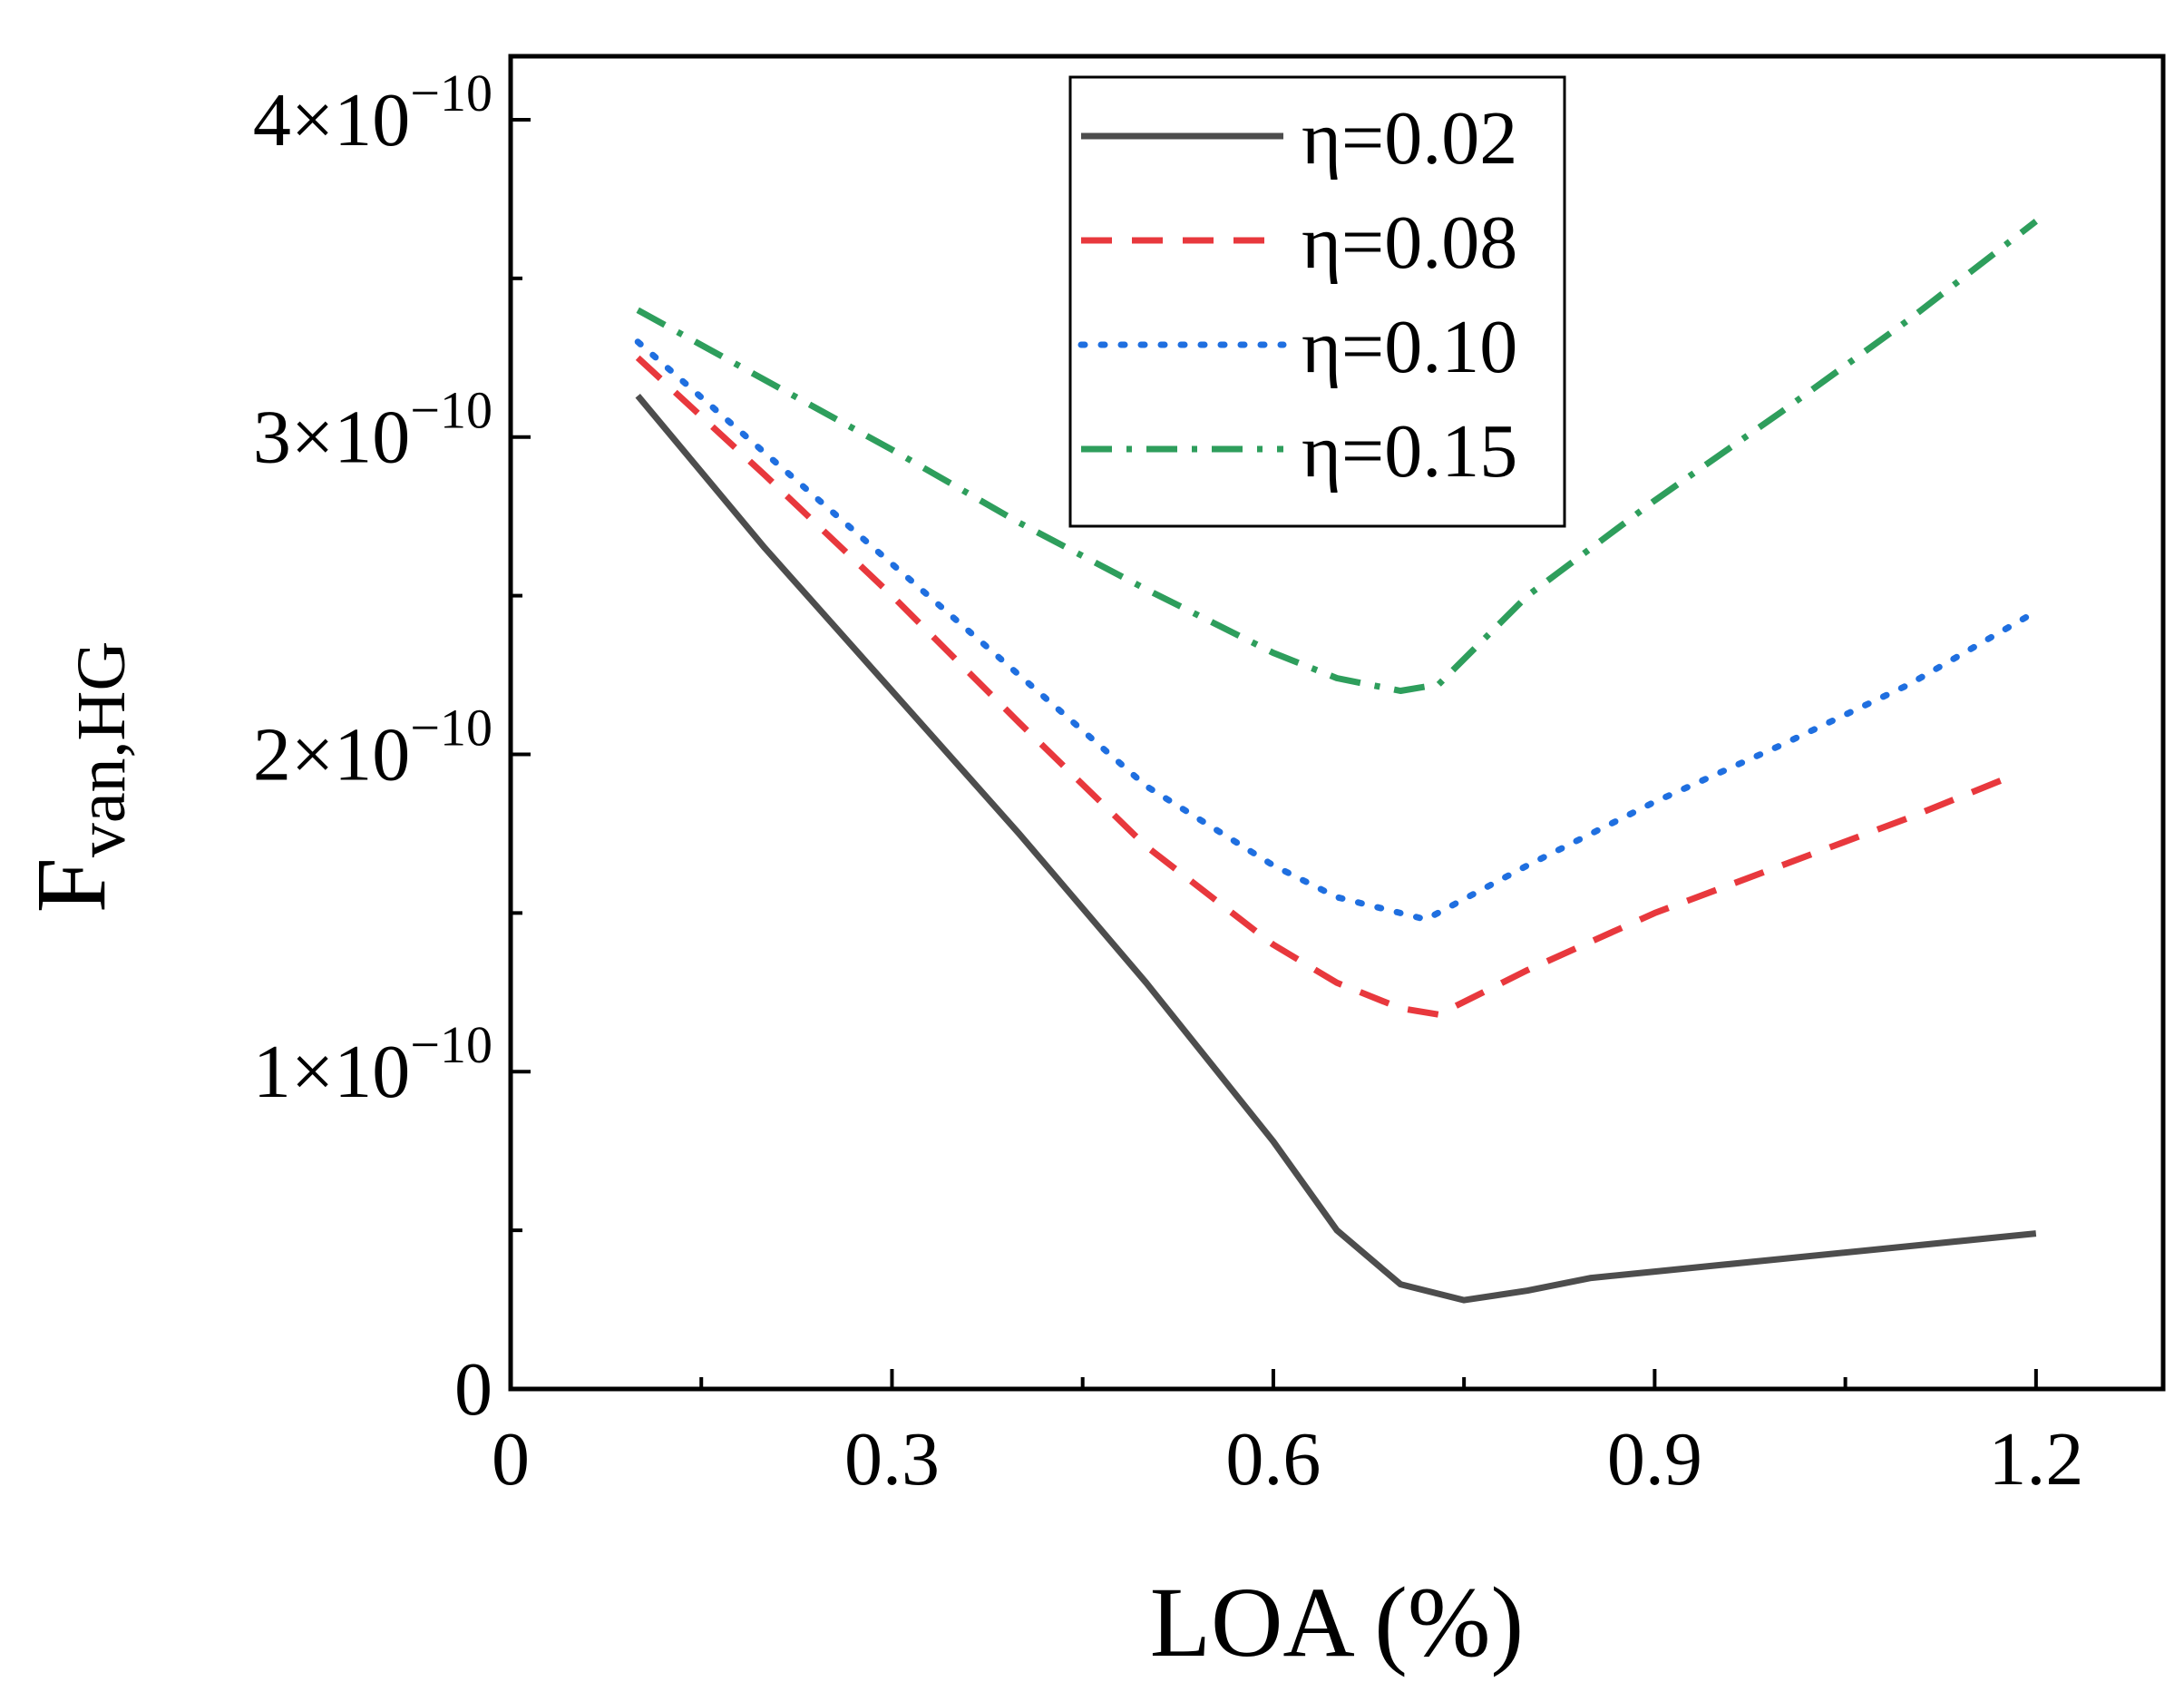 This screenshot has width=2184, height=1682. Describe the element at coordinates (511, 1459) in the screenshot. I see `x-tick-label: 0` at that location.